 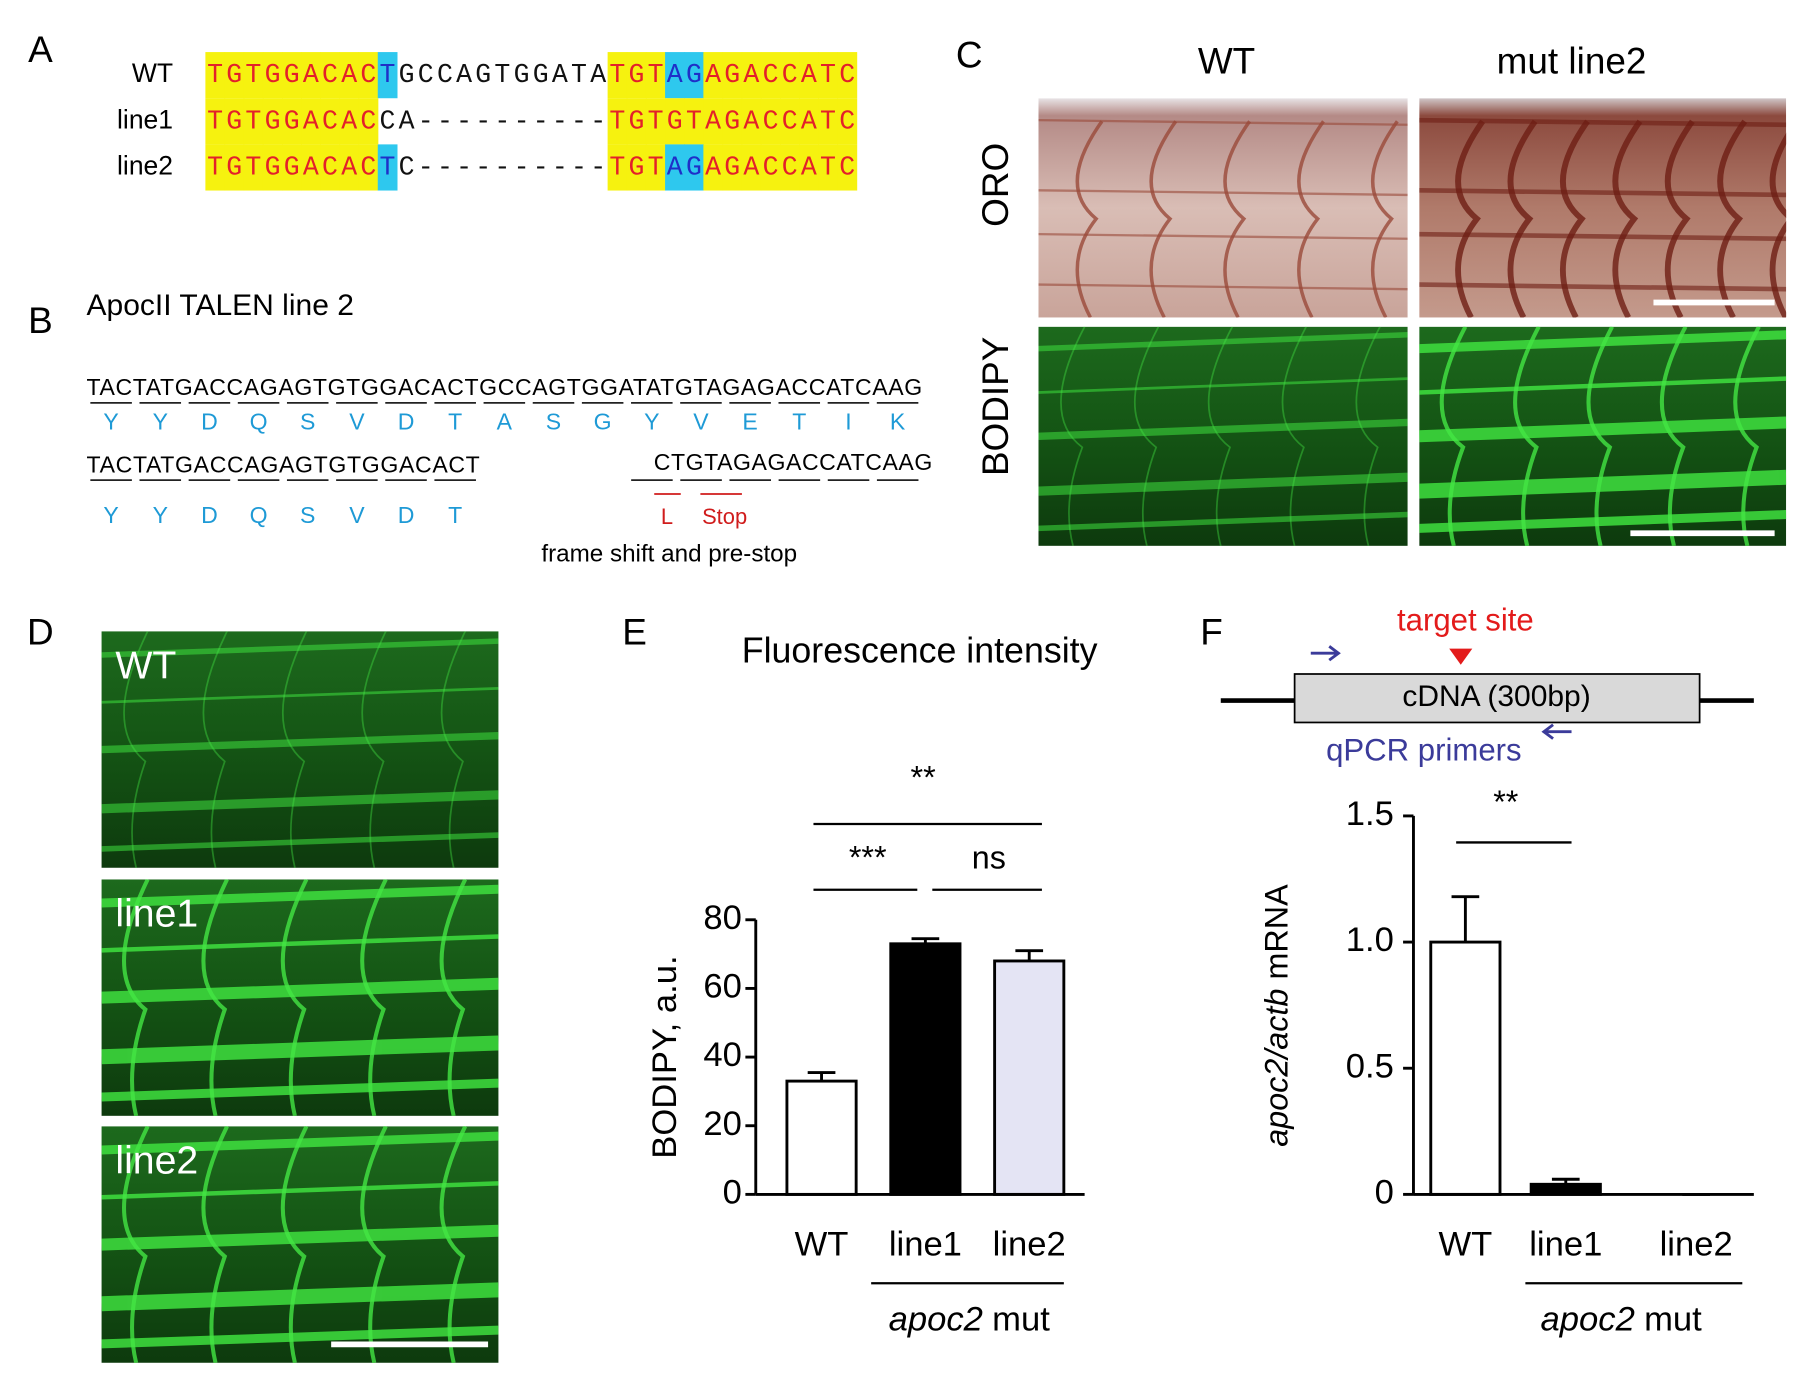 What do you see at coordinates (1223, 208) in the screenshot?
I see `micrograph-bg` at bounding box center [1223, 208].